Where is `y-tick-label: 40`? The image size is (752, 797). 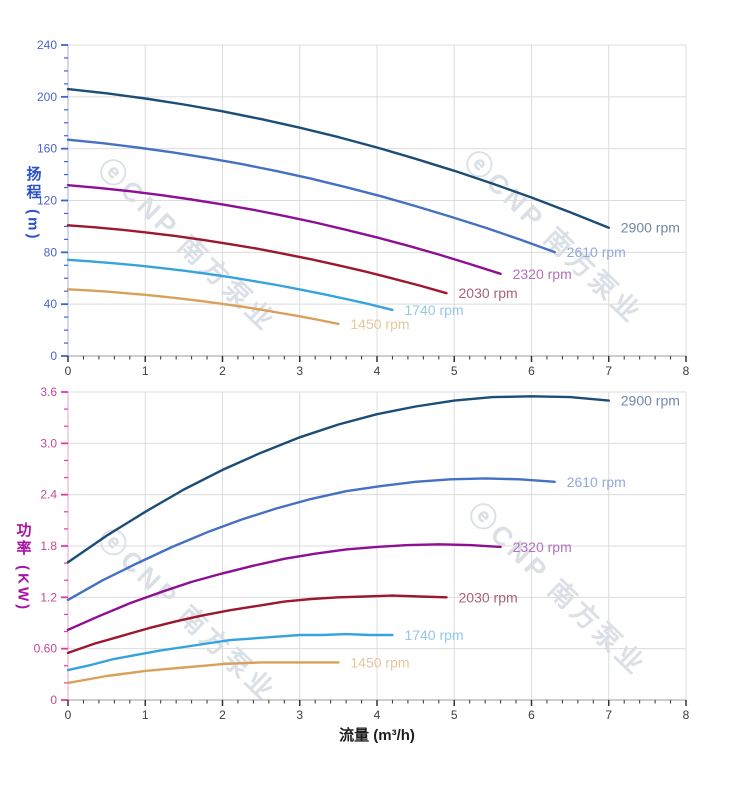
y-tick-label: 40 is located at coordinates (51, 304).